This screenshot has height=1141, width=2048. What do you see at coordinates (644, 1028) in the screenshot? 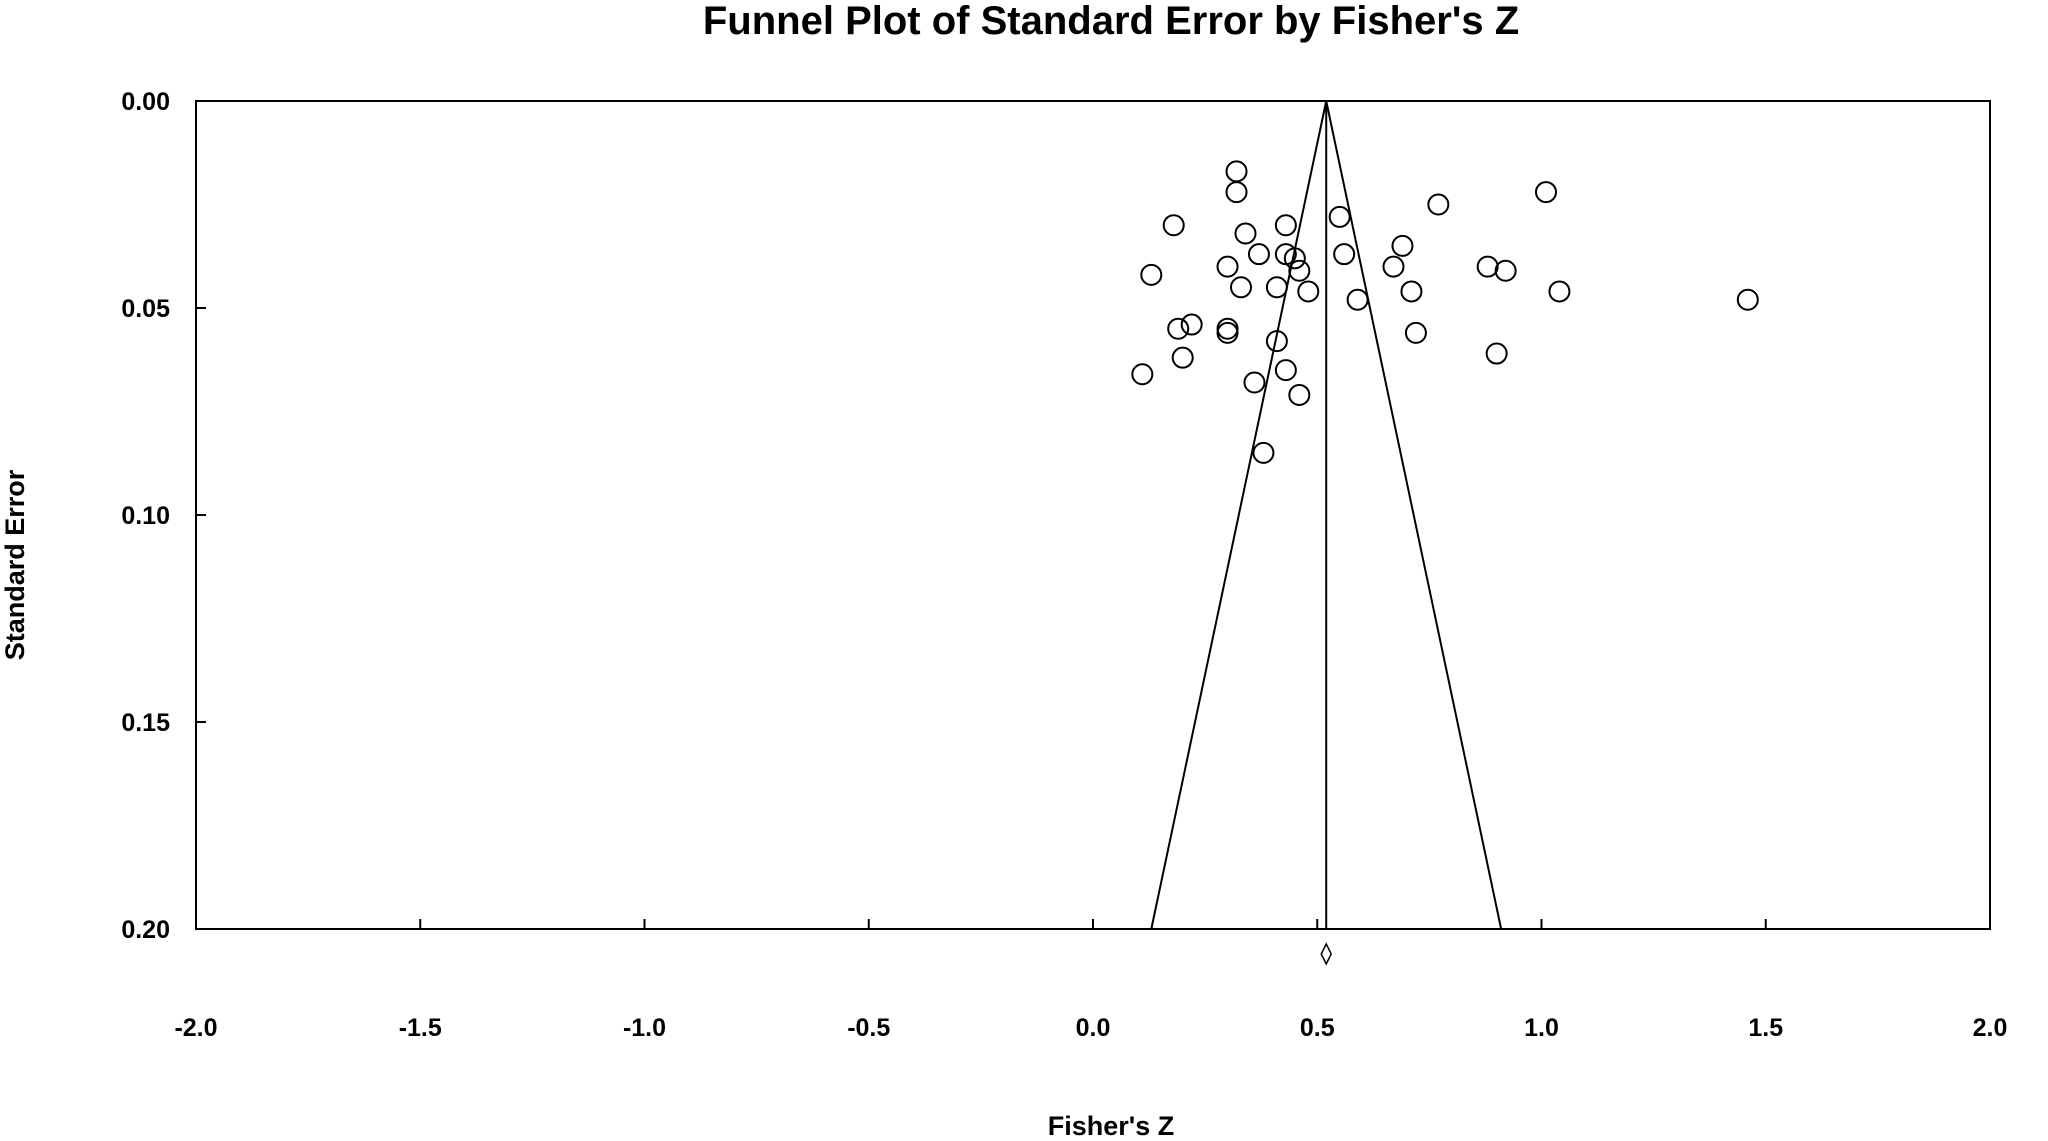
I see `x-tick-label: -1.0` at bounding box center [644, 1028].